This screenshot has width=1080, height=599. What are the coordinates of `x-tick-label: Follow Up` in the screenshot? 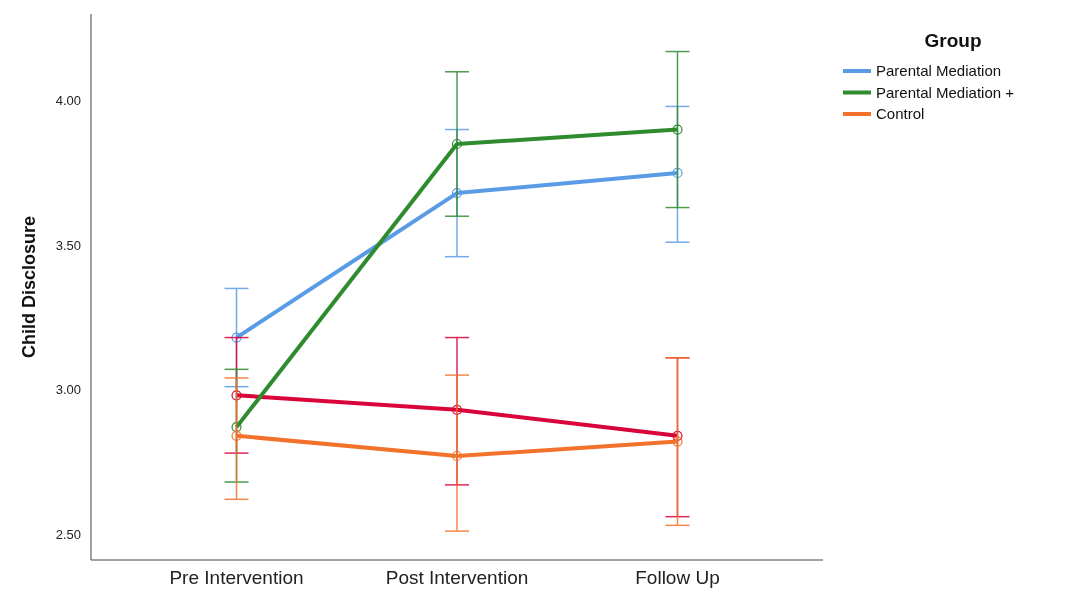 It's located at (677, 577).